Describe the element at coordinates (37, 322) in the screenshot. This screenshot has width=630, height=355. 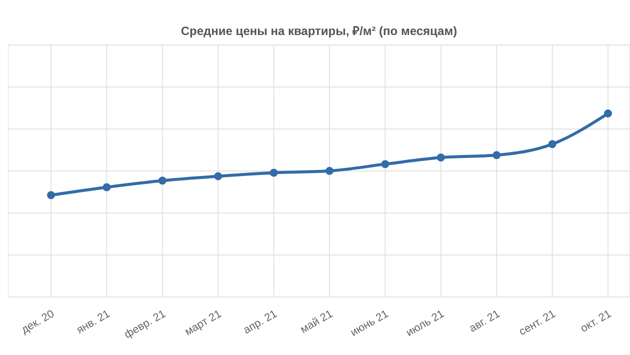
I see `x-tick-label: дек. 20` at that location.